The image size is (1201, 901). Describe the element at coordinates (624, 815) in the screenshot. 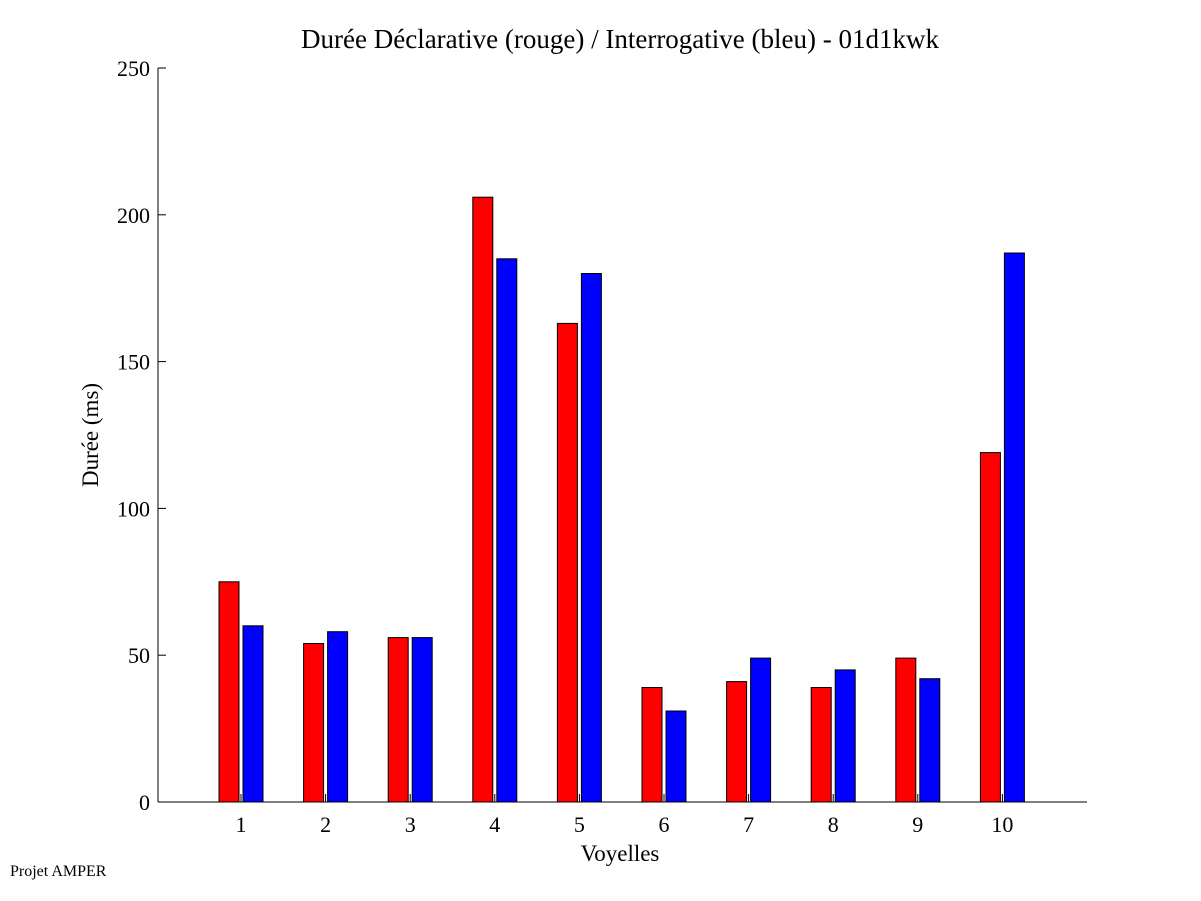

I see `x-ticks-group: 1 2 3 4 5 6 7 8 9 10` at that location.